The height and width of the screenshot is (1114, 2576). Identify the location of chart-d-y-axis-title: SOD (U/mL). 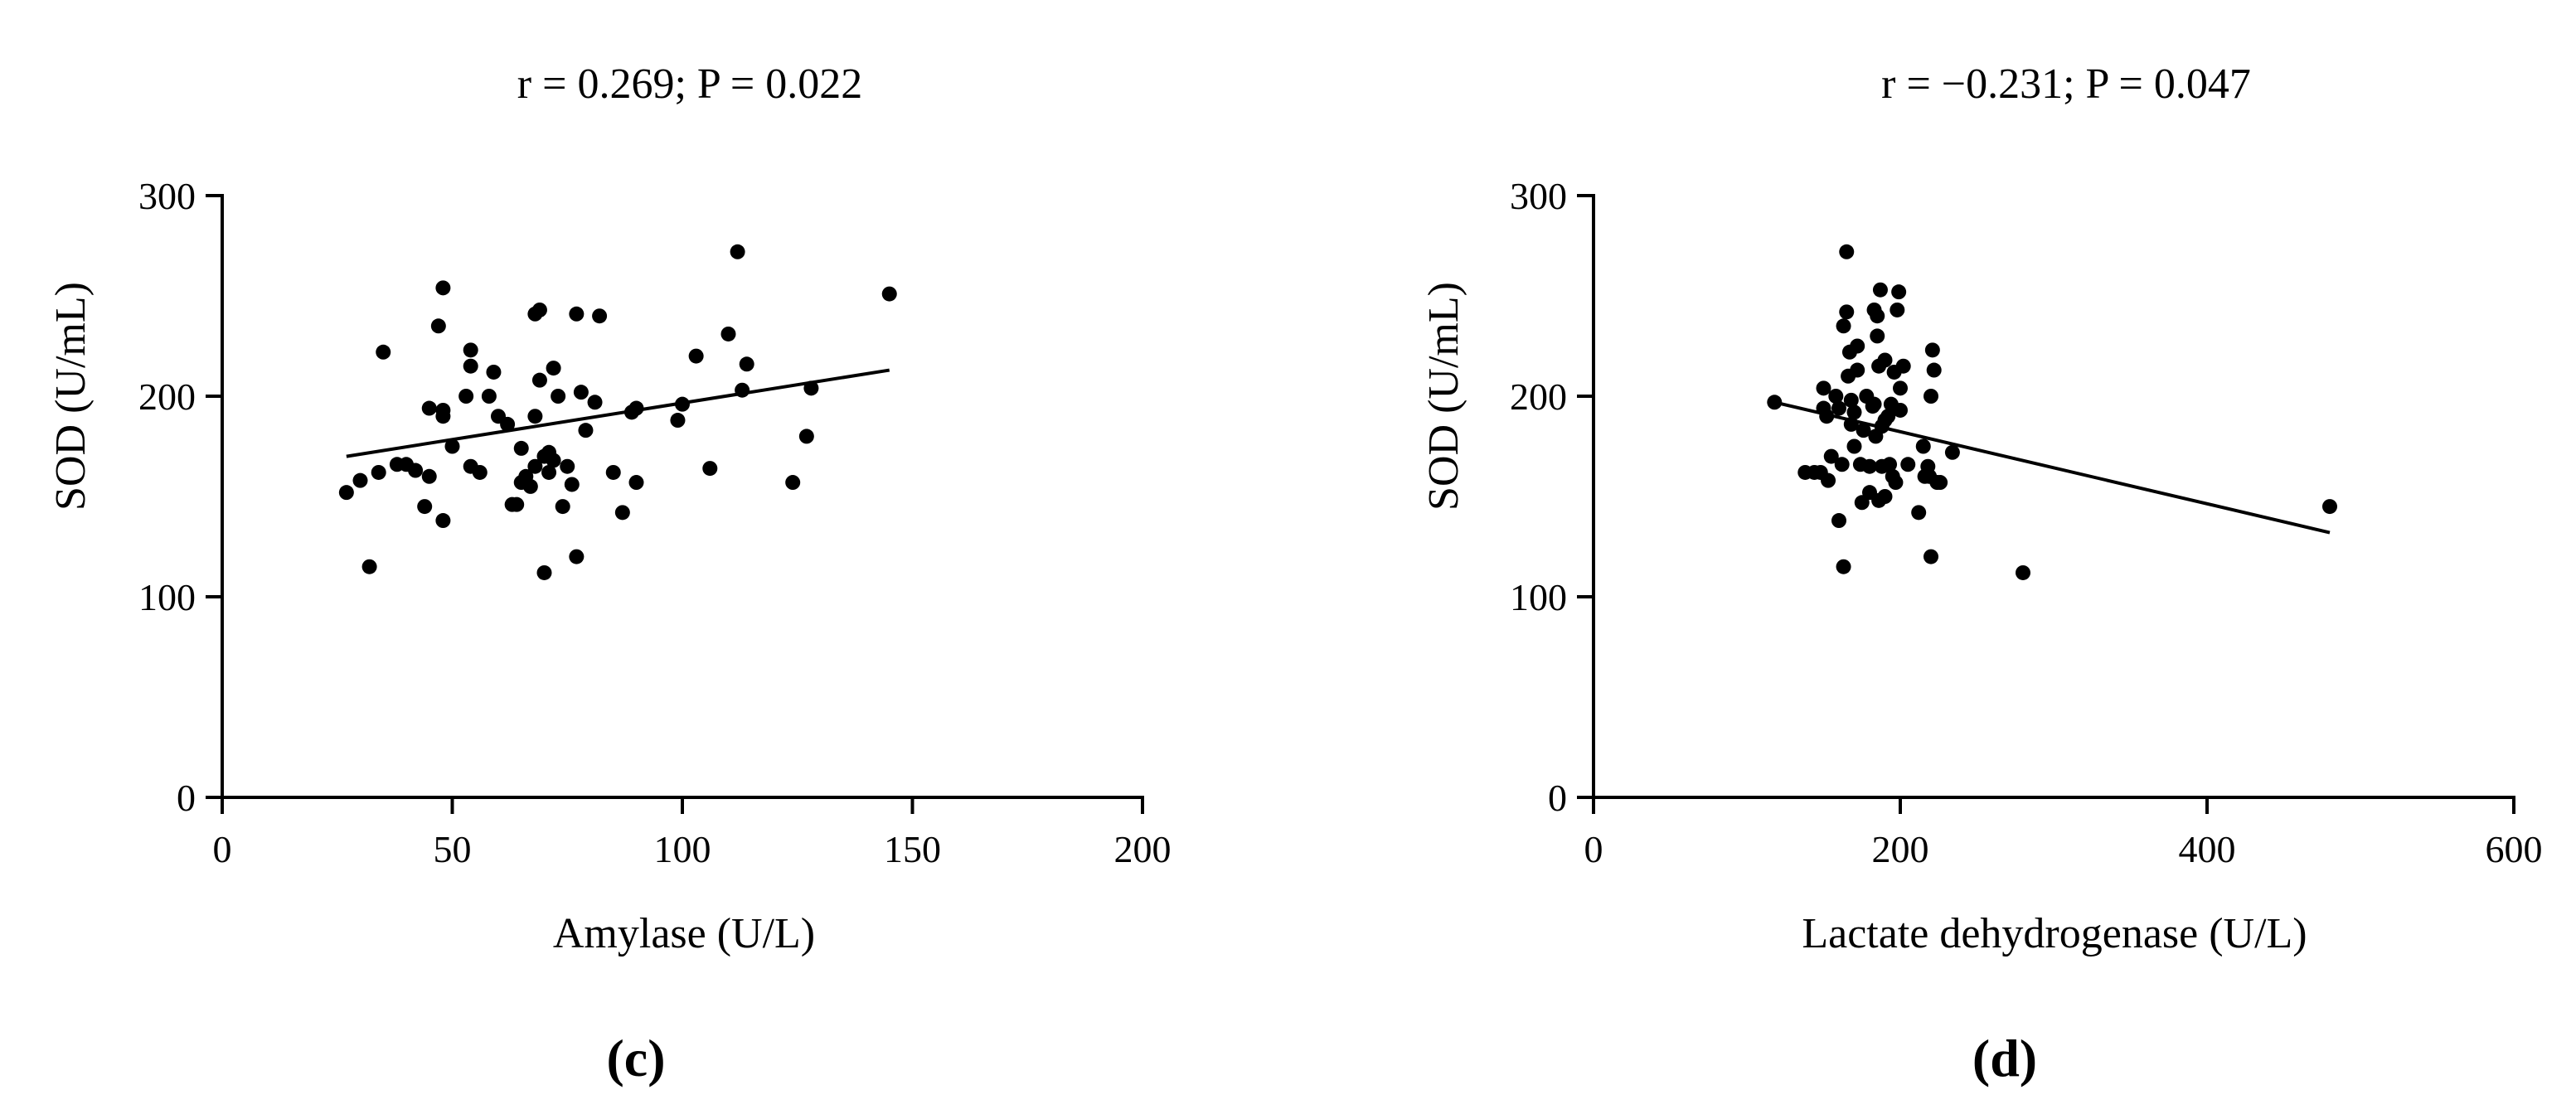
(1443, 396).